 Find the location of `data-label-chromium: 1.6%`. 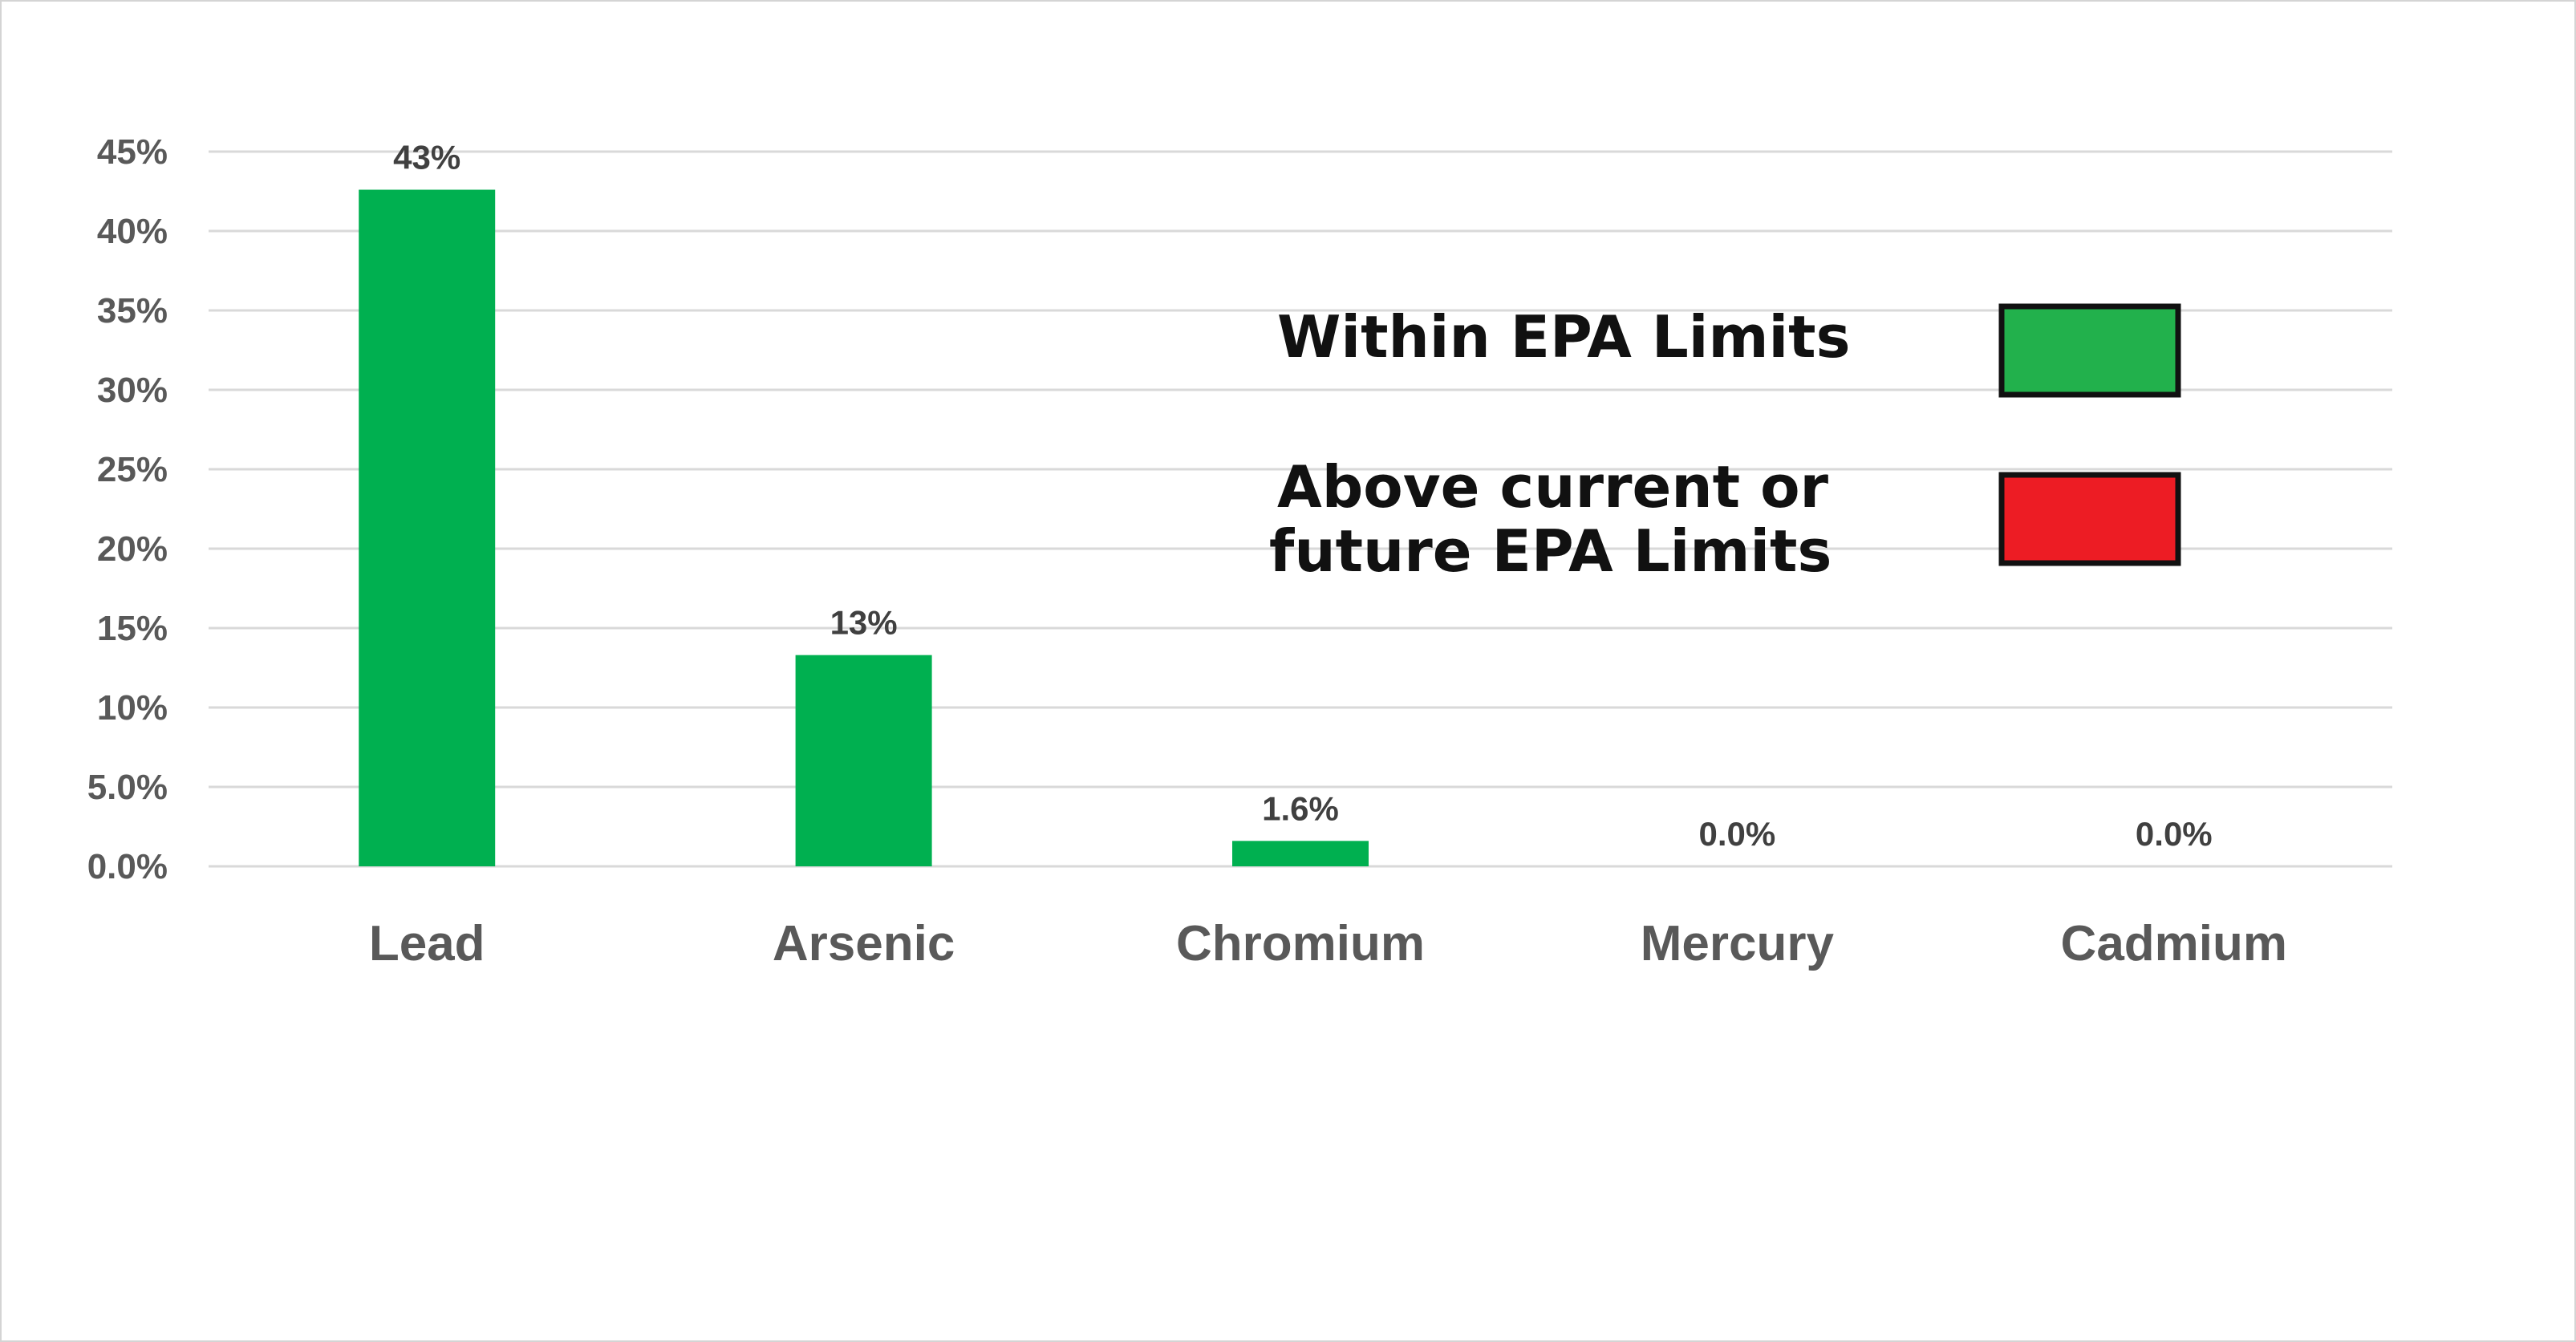

data-label-chromium: 1.6% is located at coordinates (1300, 808).